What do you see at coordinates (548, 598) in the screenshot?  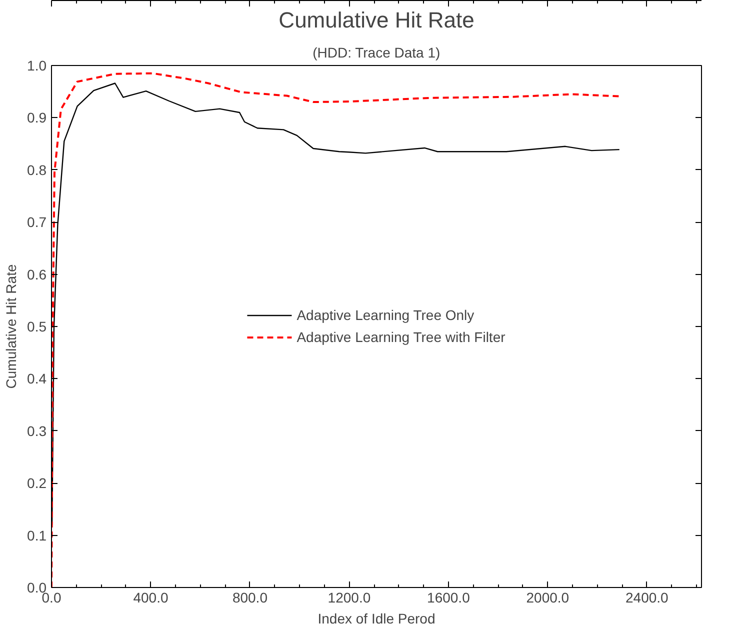 I see `x-tick-label: 2000.0` at bounding box center [548, 598].